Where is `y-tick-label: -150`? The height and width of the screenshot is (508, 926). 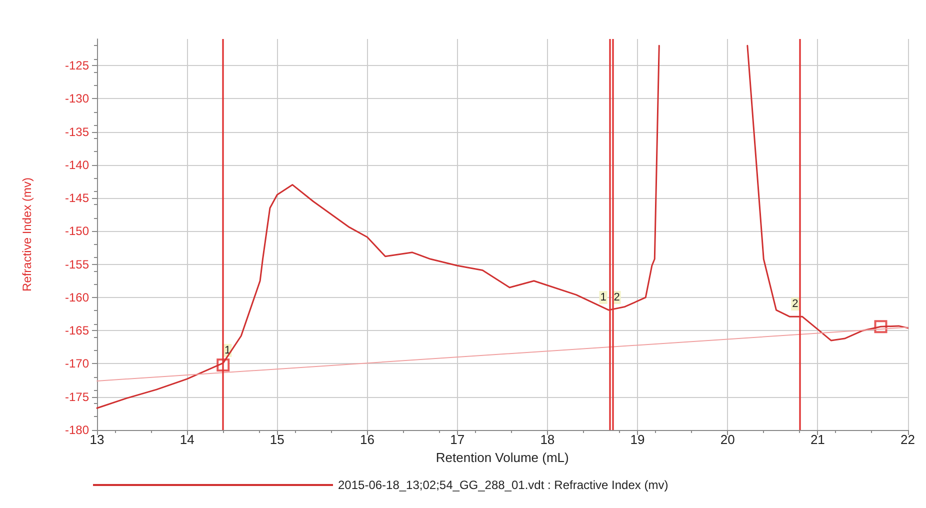
y-tick-label: -150 is located at coordinates (77, 231).